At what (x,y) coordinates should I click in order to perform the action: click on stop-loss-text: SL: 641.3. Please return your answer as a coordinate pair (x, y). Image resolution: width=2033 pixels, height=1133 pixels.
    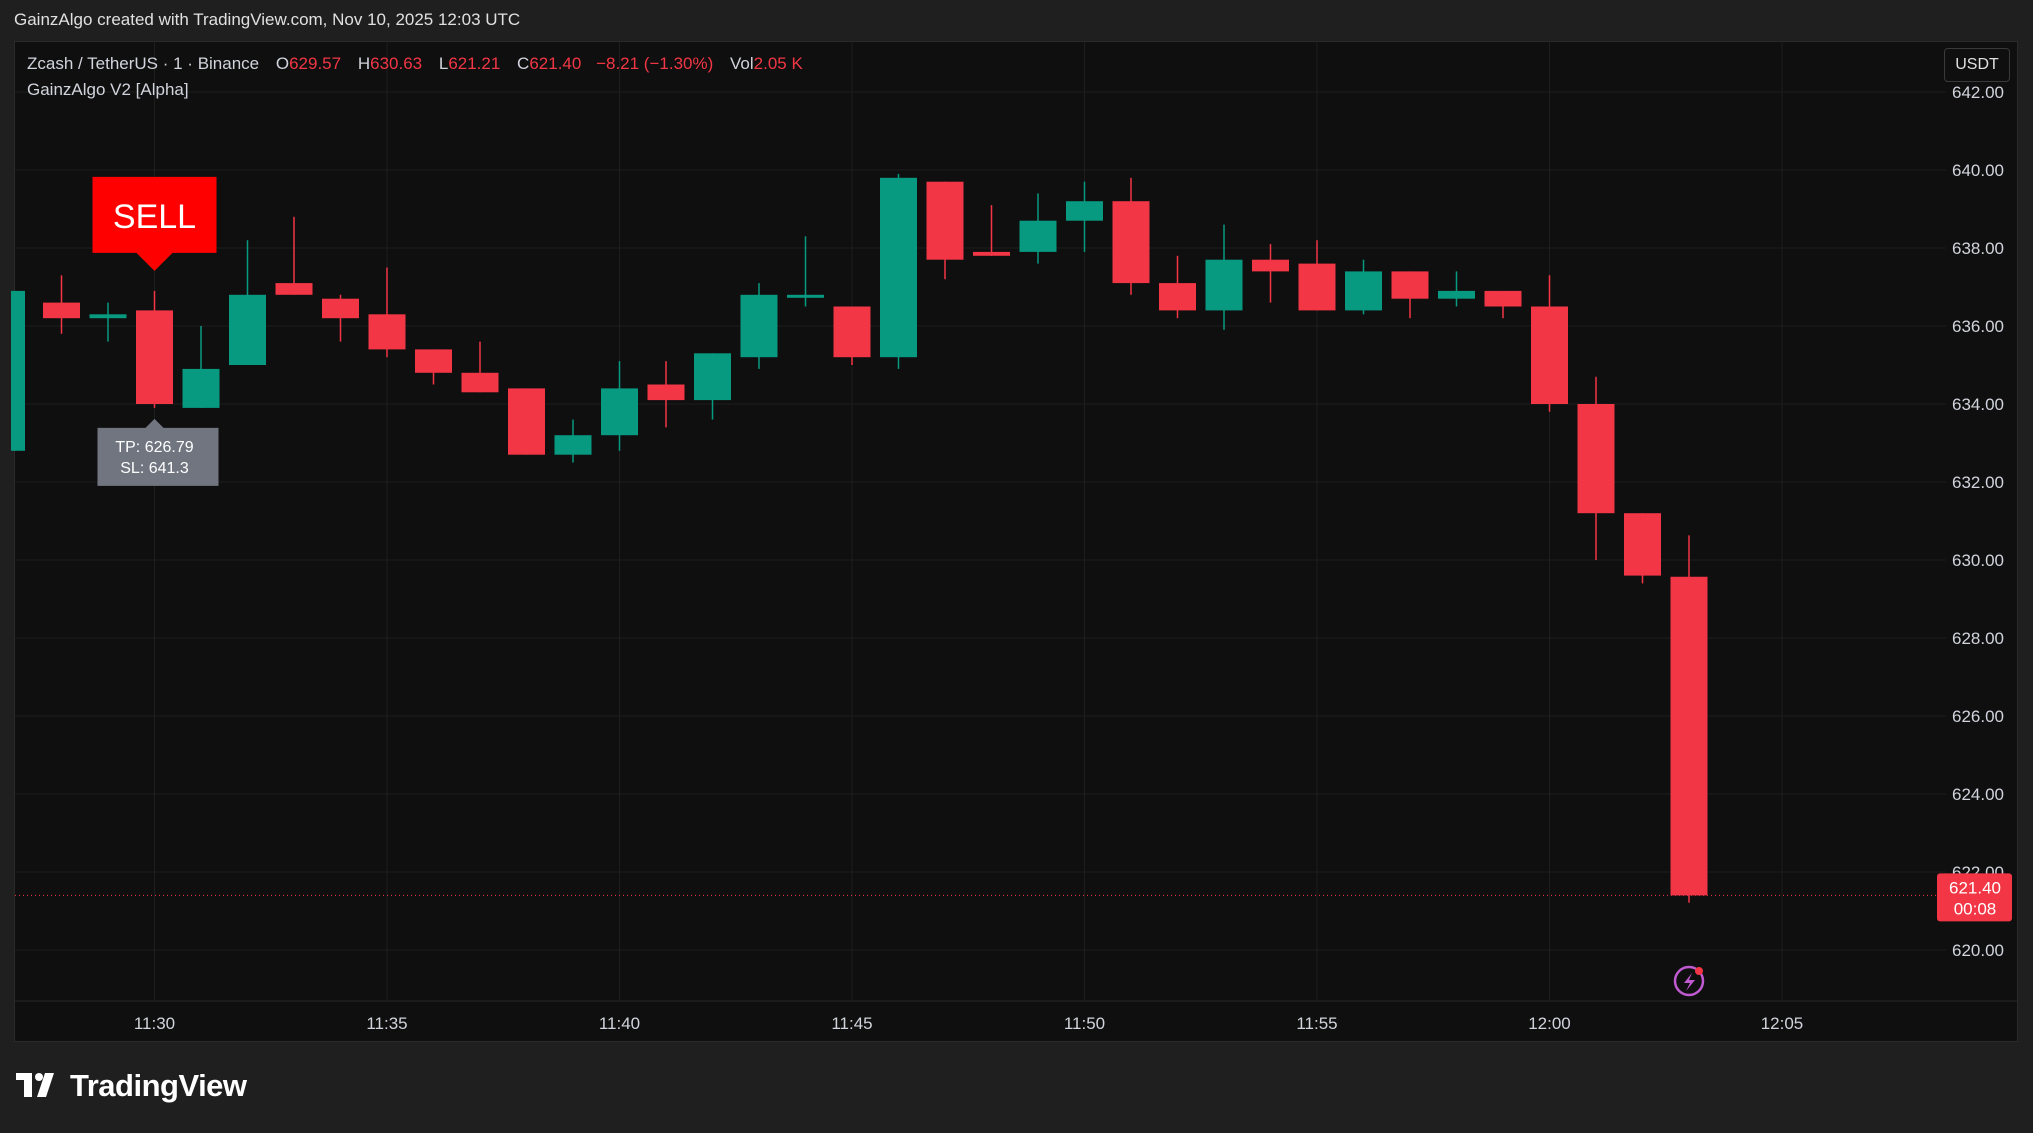
    Looking at the image, I should click on (154, 468).